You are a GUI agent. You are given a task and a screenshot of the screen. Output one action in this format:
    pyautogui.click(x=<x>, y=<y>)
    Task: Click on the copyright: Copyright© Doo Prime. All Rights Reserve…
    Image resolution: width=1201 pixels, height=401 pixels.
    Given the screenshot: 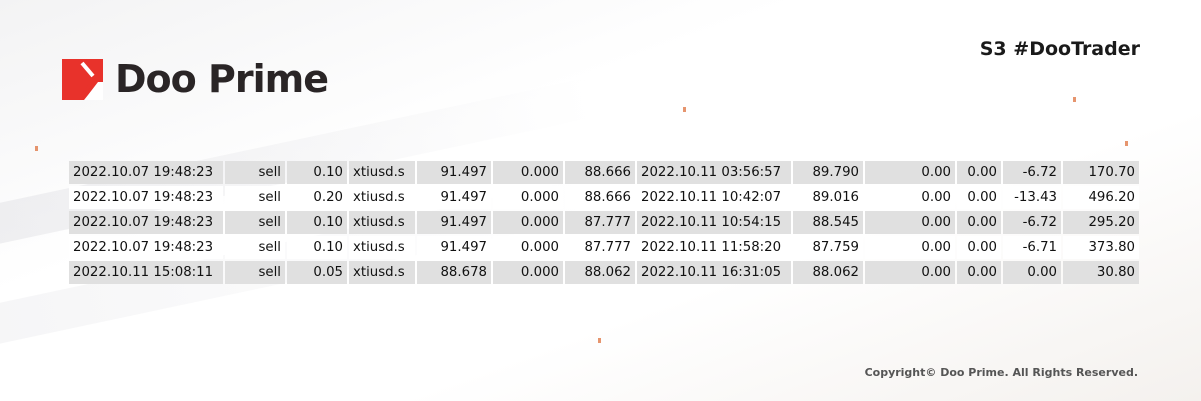 What is the action you would take?
    pyautogui.click(x=1001, y=372)
    